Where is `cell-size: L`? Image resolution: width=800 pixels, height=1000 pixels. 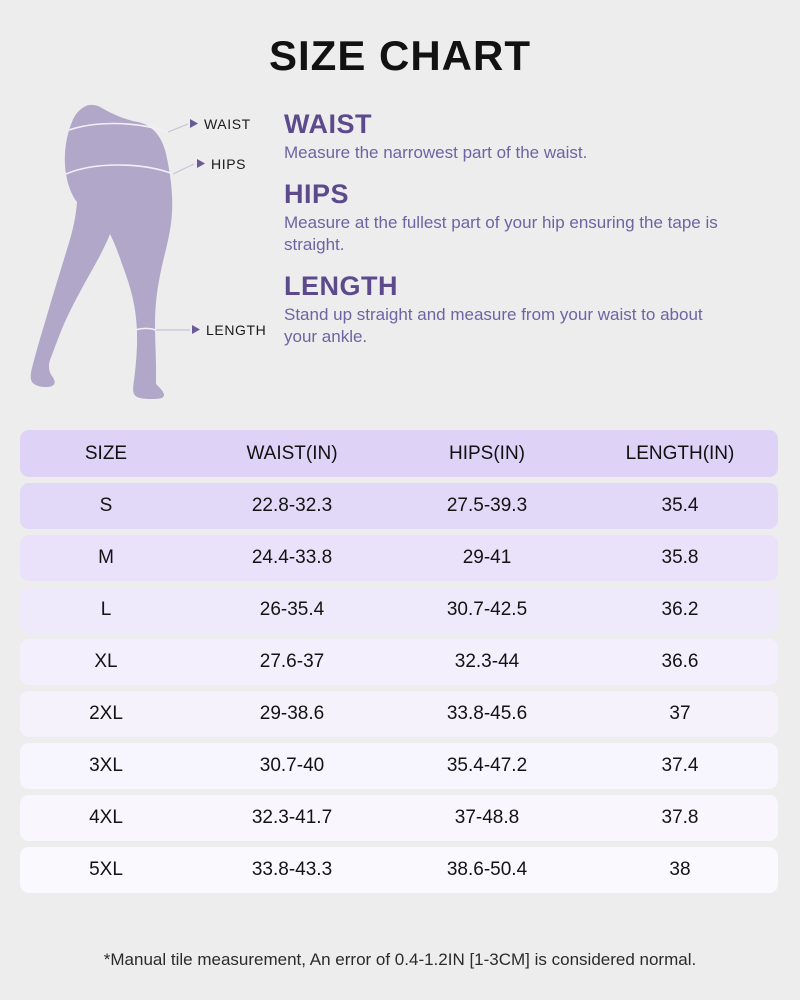
cell-size: L is located at coordinates (106, 609).